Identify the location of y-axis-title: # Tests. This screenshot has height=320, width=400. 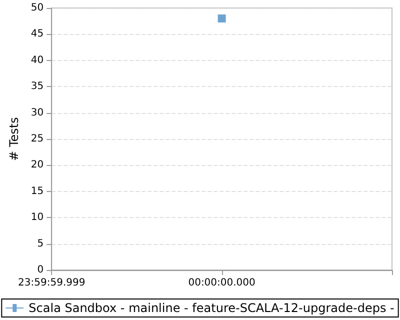
(14, 139).